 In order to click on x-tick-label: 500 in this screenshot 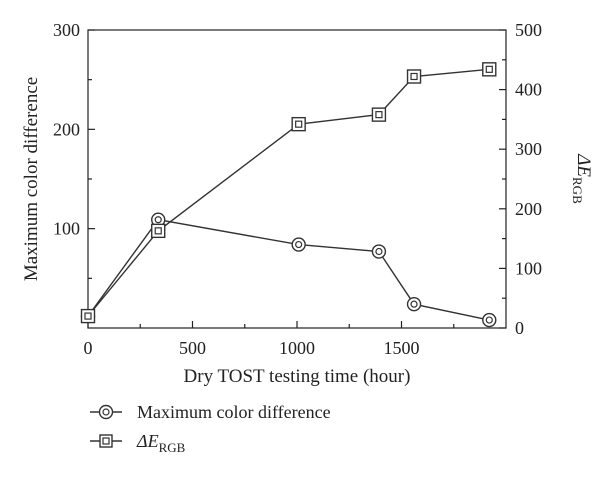, I will do `click(192, 348)`.